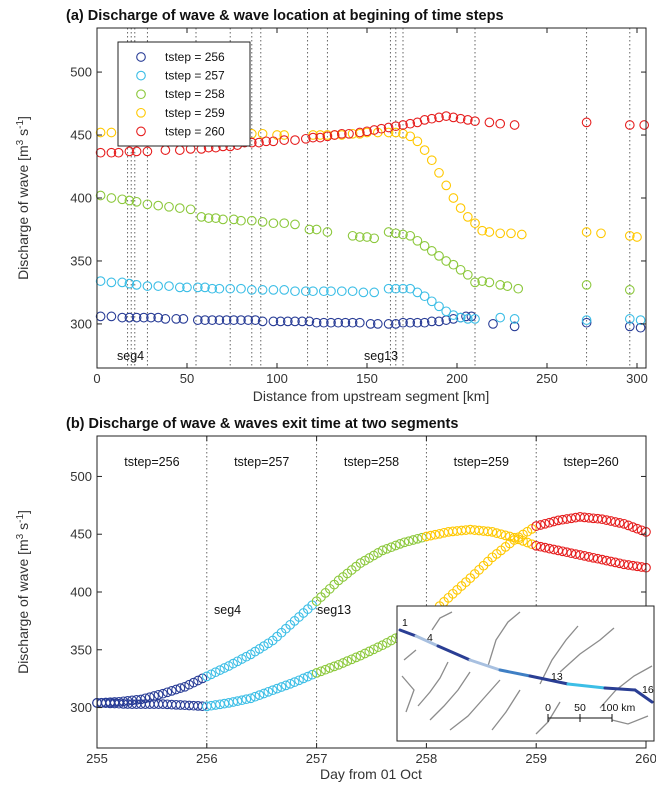  What do you see at coordinates (195, 113) in the screenshot?
I see `panel-a-legend-label: tstep = 259` at bounding box center [195, 113].